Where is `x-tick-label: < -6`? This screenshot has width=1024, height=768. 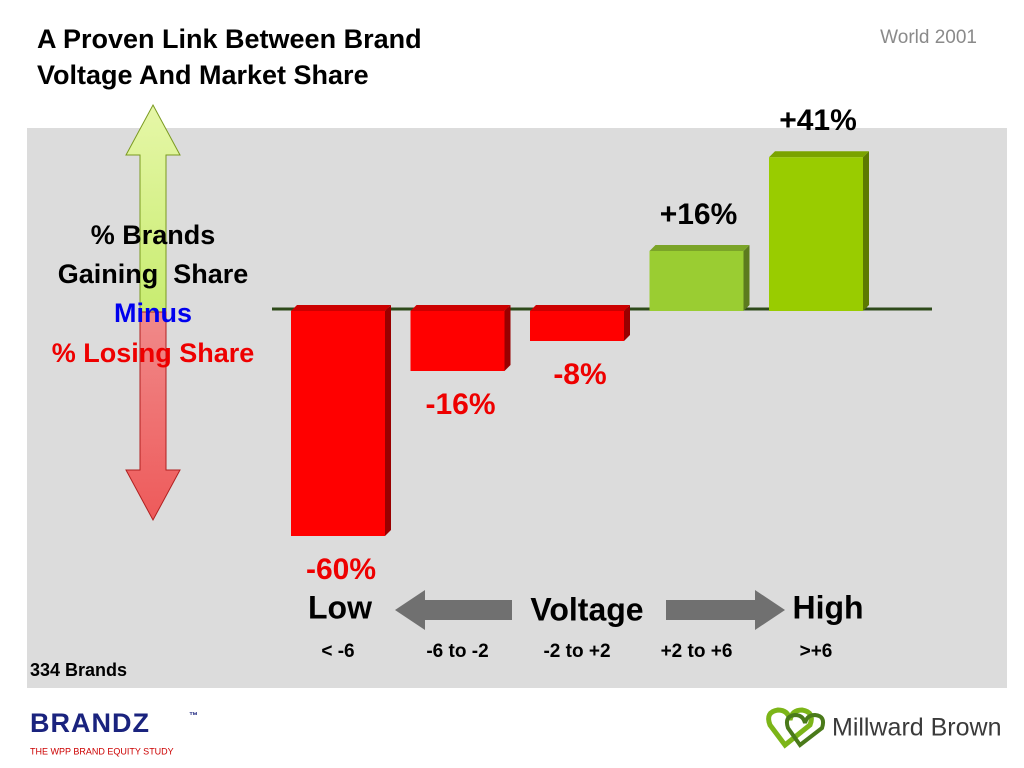 x-tick-label: < -6 is located at coordinates (337, 651).